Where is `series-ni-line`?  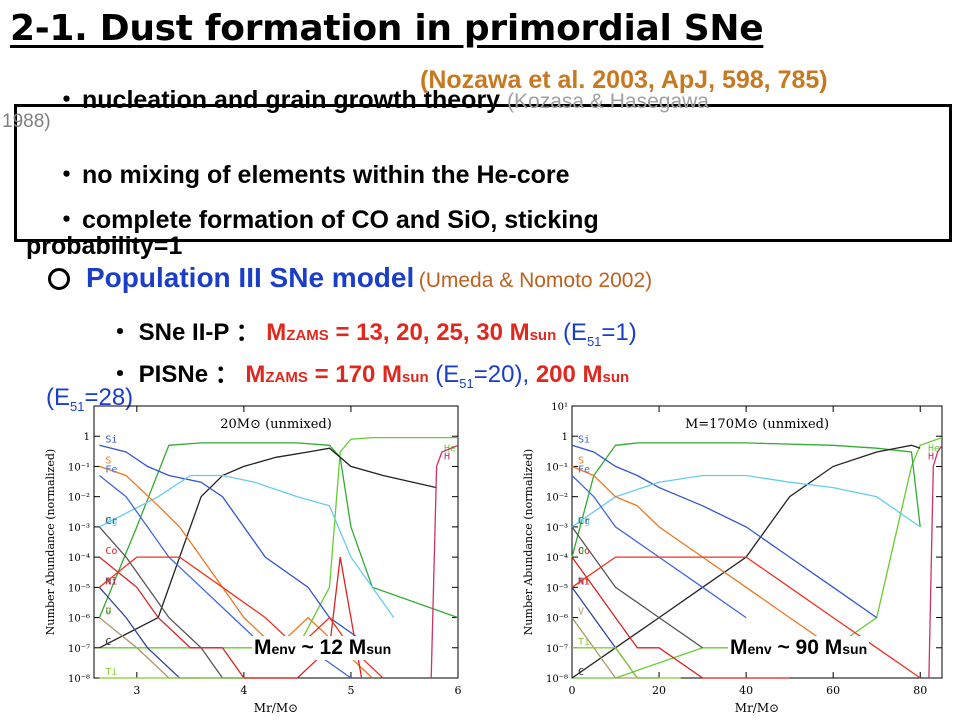
series-ni-line is located at coordinates (615, 632).